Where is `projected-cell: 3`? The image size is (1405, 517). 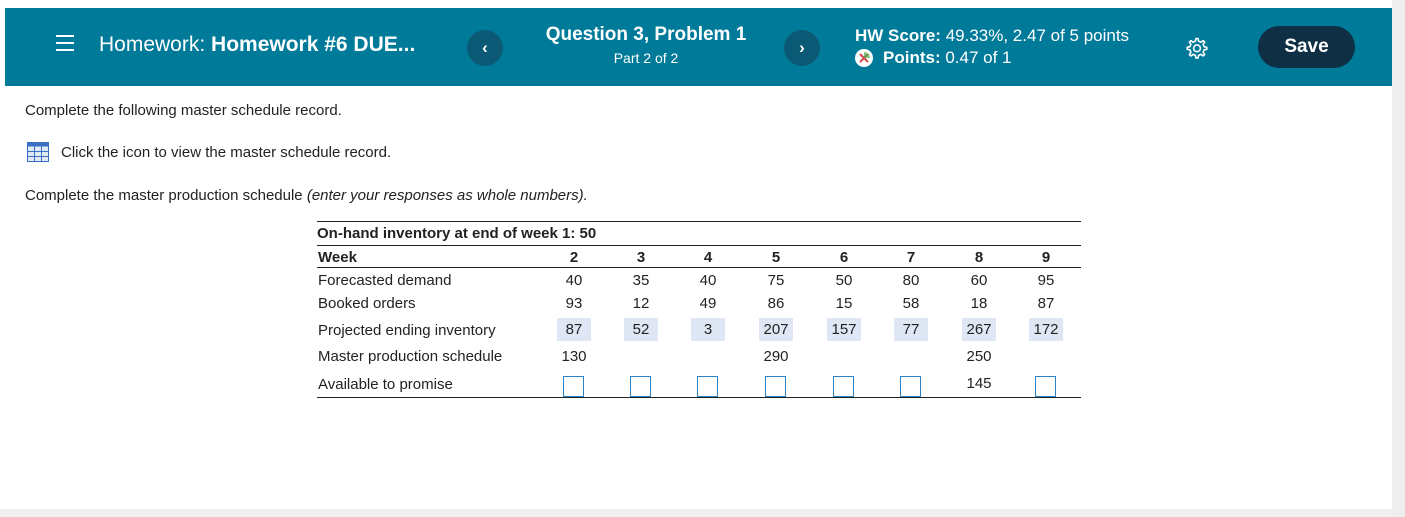
projected-cell: 3 is located at coordinates (708, 329).